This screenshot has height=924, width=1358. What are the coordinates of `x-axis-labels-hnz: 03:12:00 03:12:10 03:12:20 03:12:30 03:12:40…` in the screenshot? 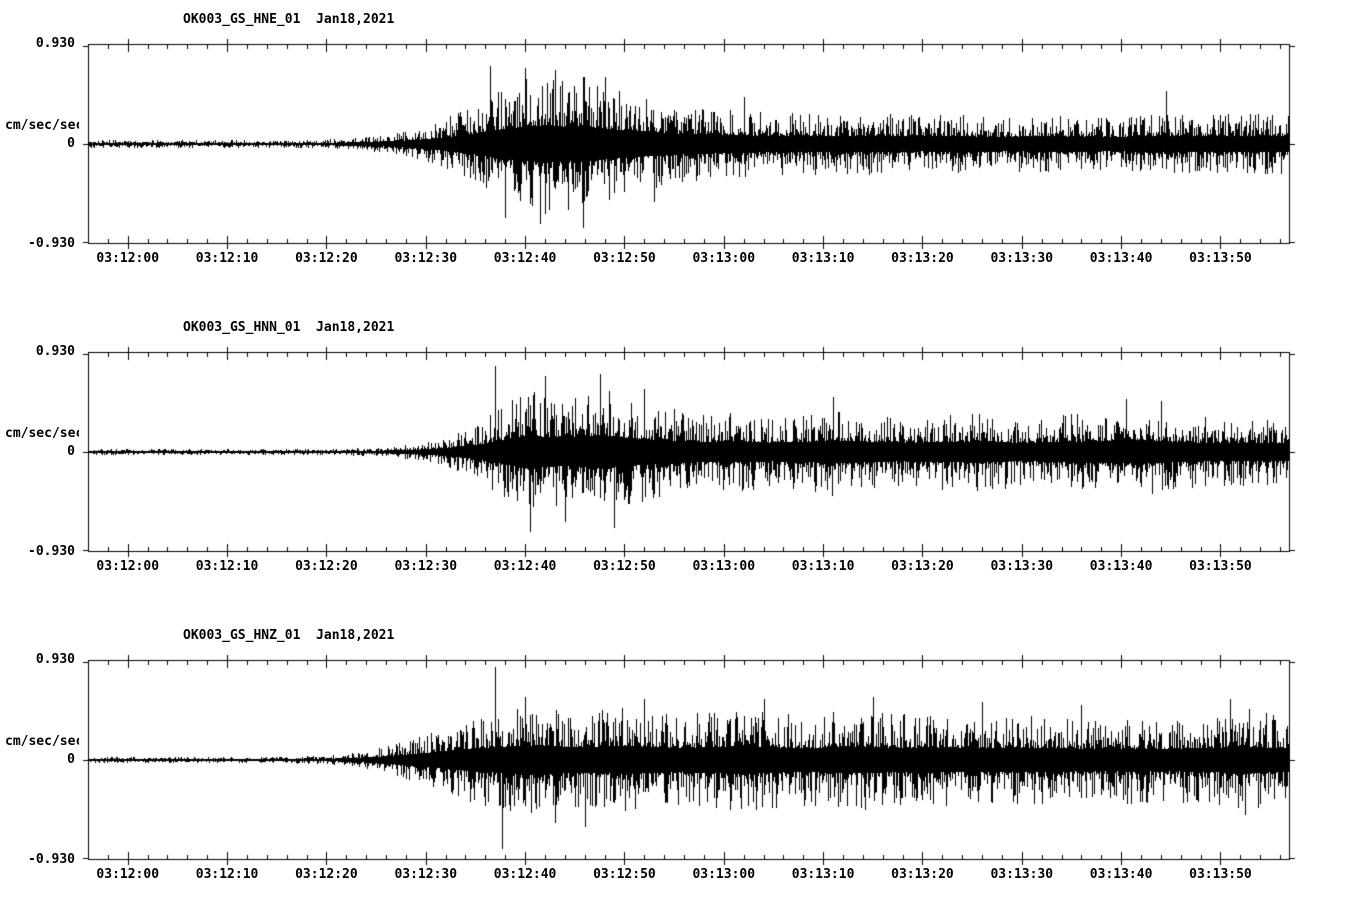 It's located at (689, 875).